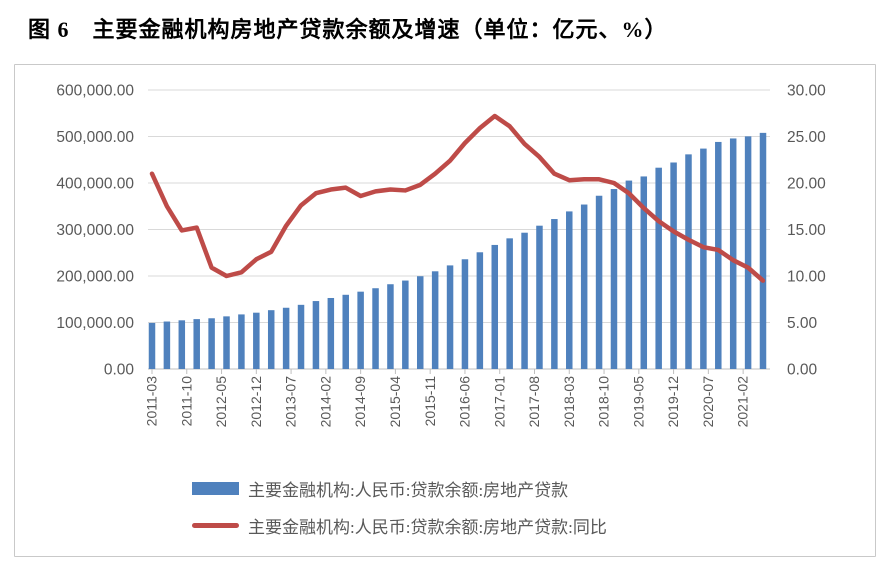 Image resolution: width=893 pixels, height=575 pixels. Describe the element at coordinates (430, 401) in the screenshot. I see `svg-text: 2015-11` at that location.